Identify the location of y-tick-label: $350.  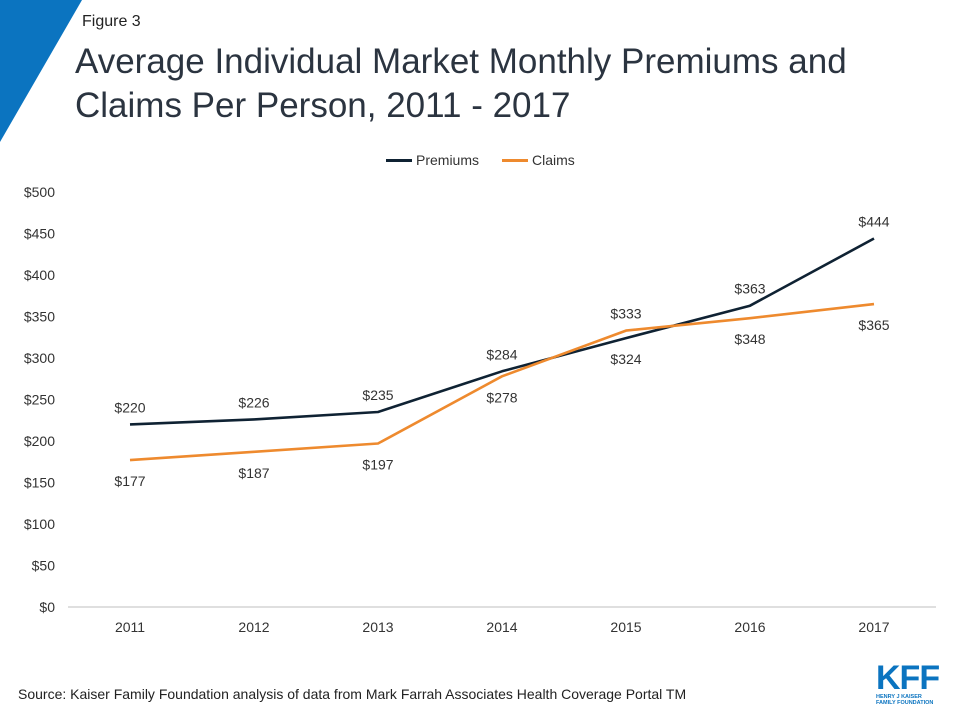
(39, 317).